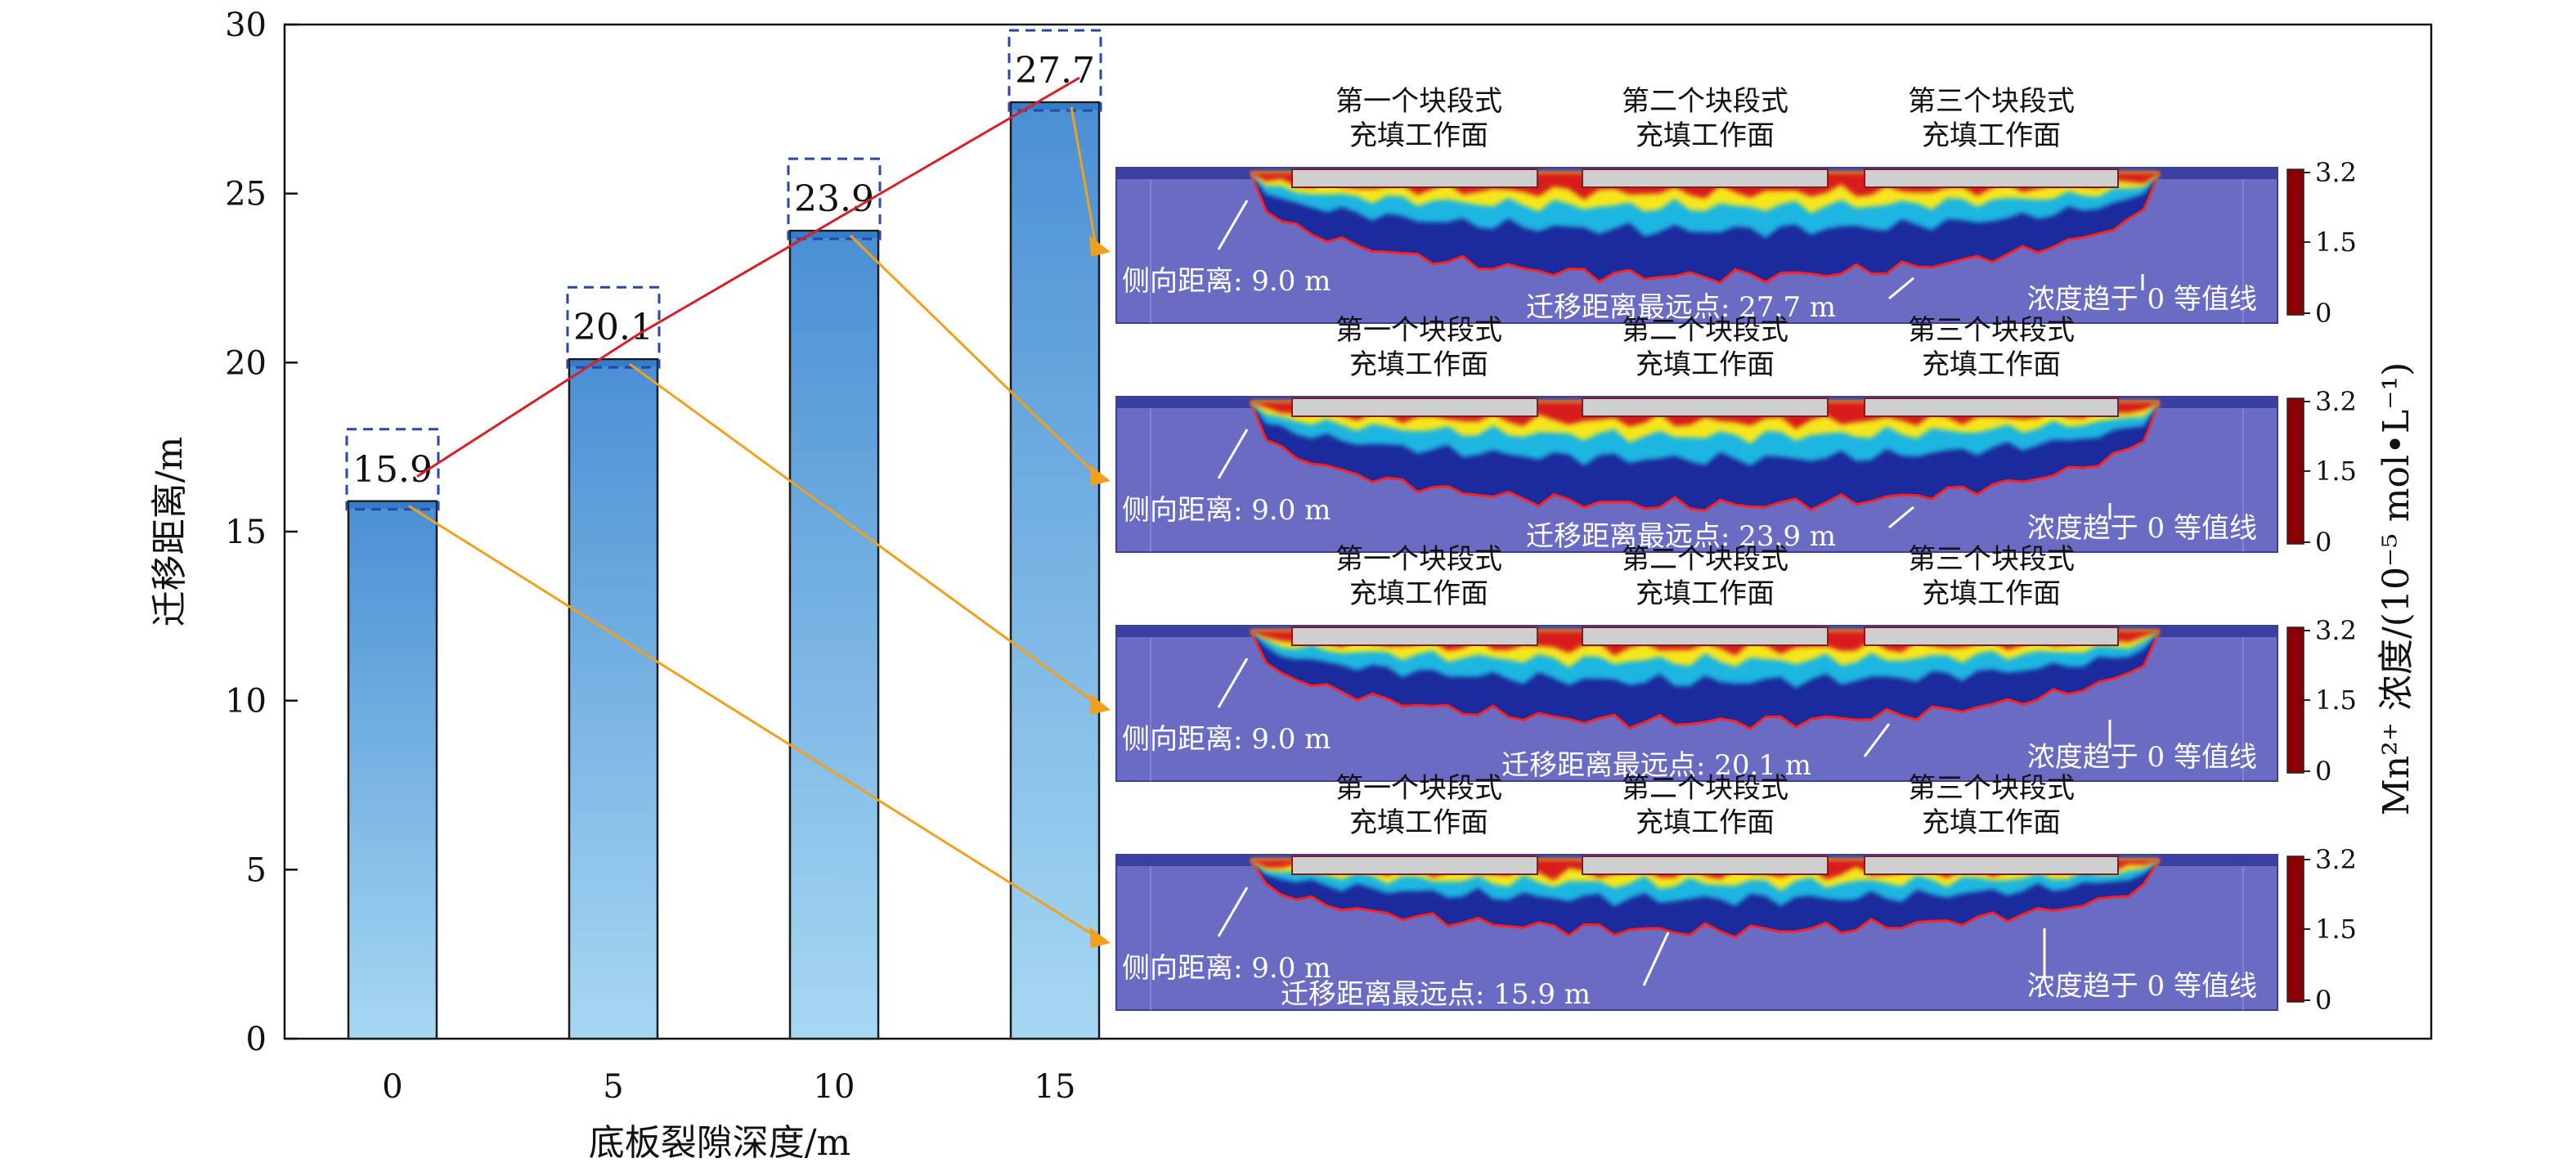  What do you see at coordinates (1055, 1087) in the screenshot?
I see `x-tick-label: 15` at bounding box center [1055, 1087].